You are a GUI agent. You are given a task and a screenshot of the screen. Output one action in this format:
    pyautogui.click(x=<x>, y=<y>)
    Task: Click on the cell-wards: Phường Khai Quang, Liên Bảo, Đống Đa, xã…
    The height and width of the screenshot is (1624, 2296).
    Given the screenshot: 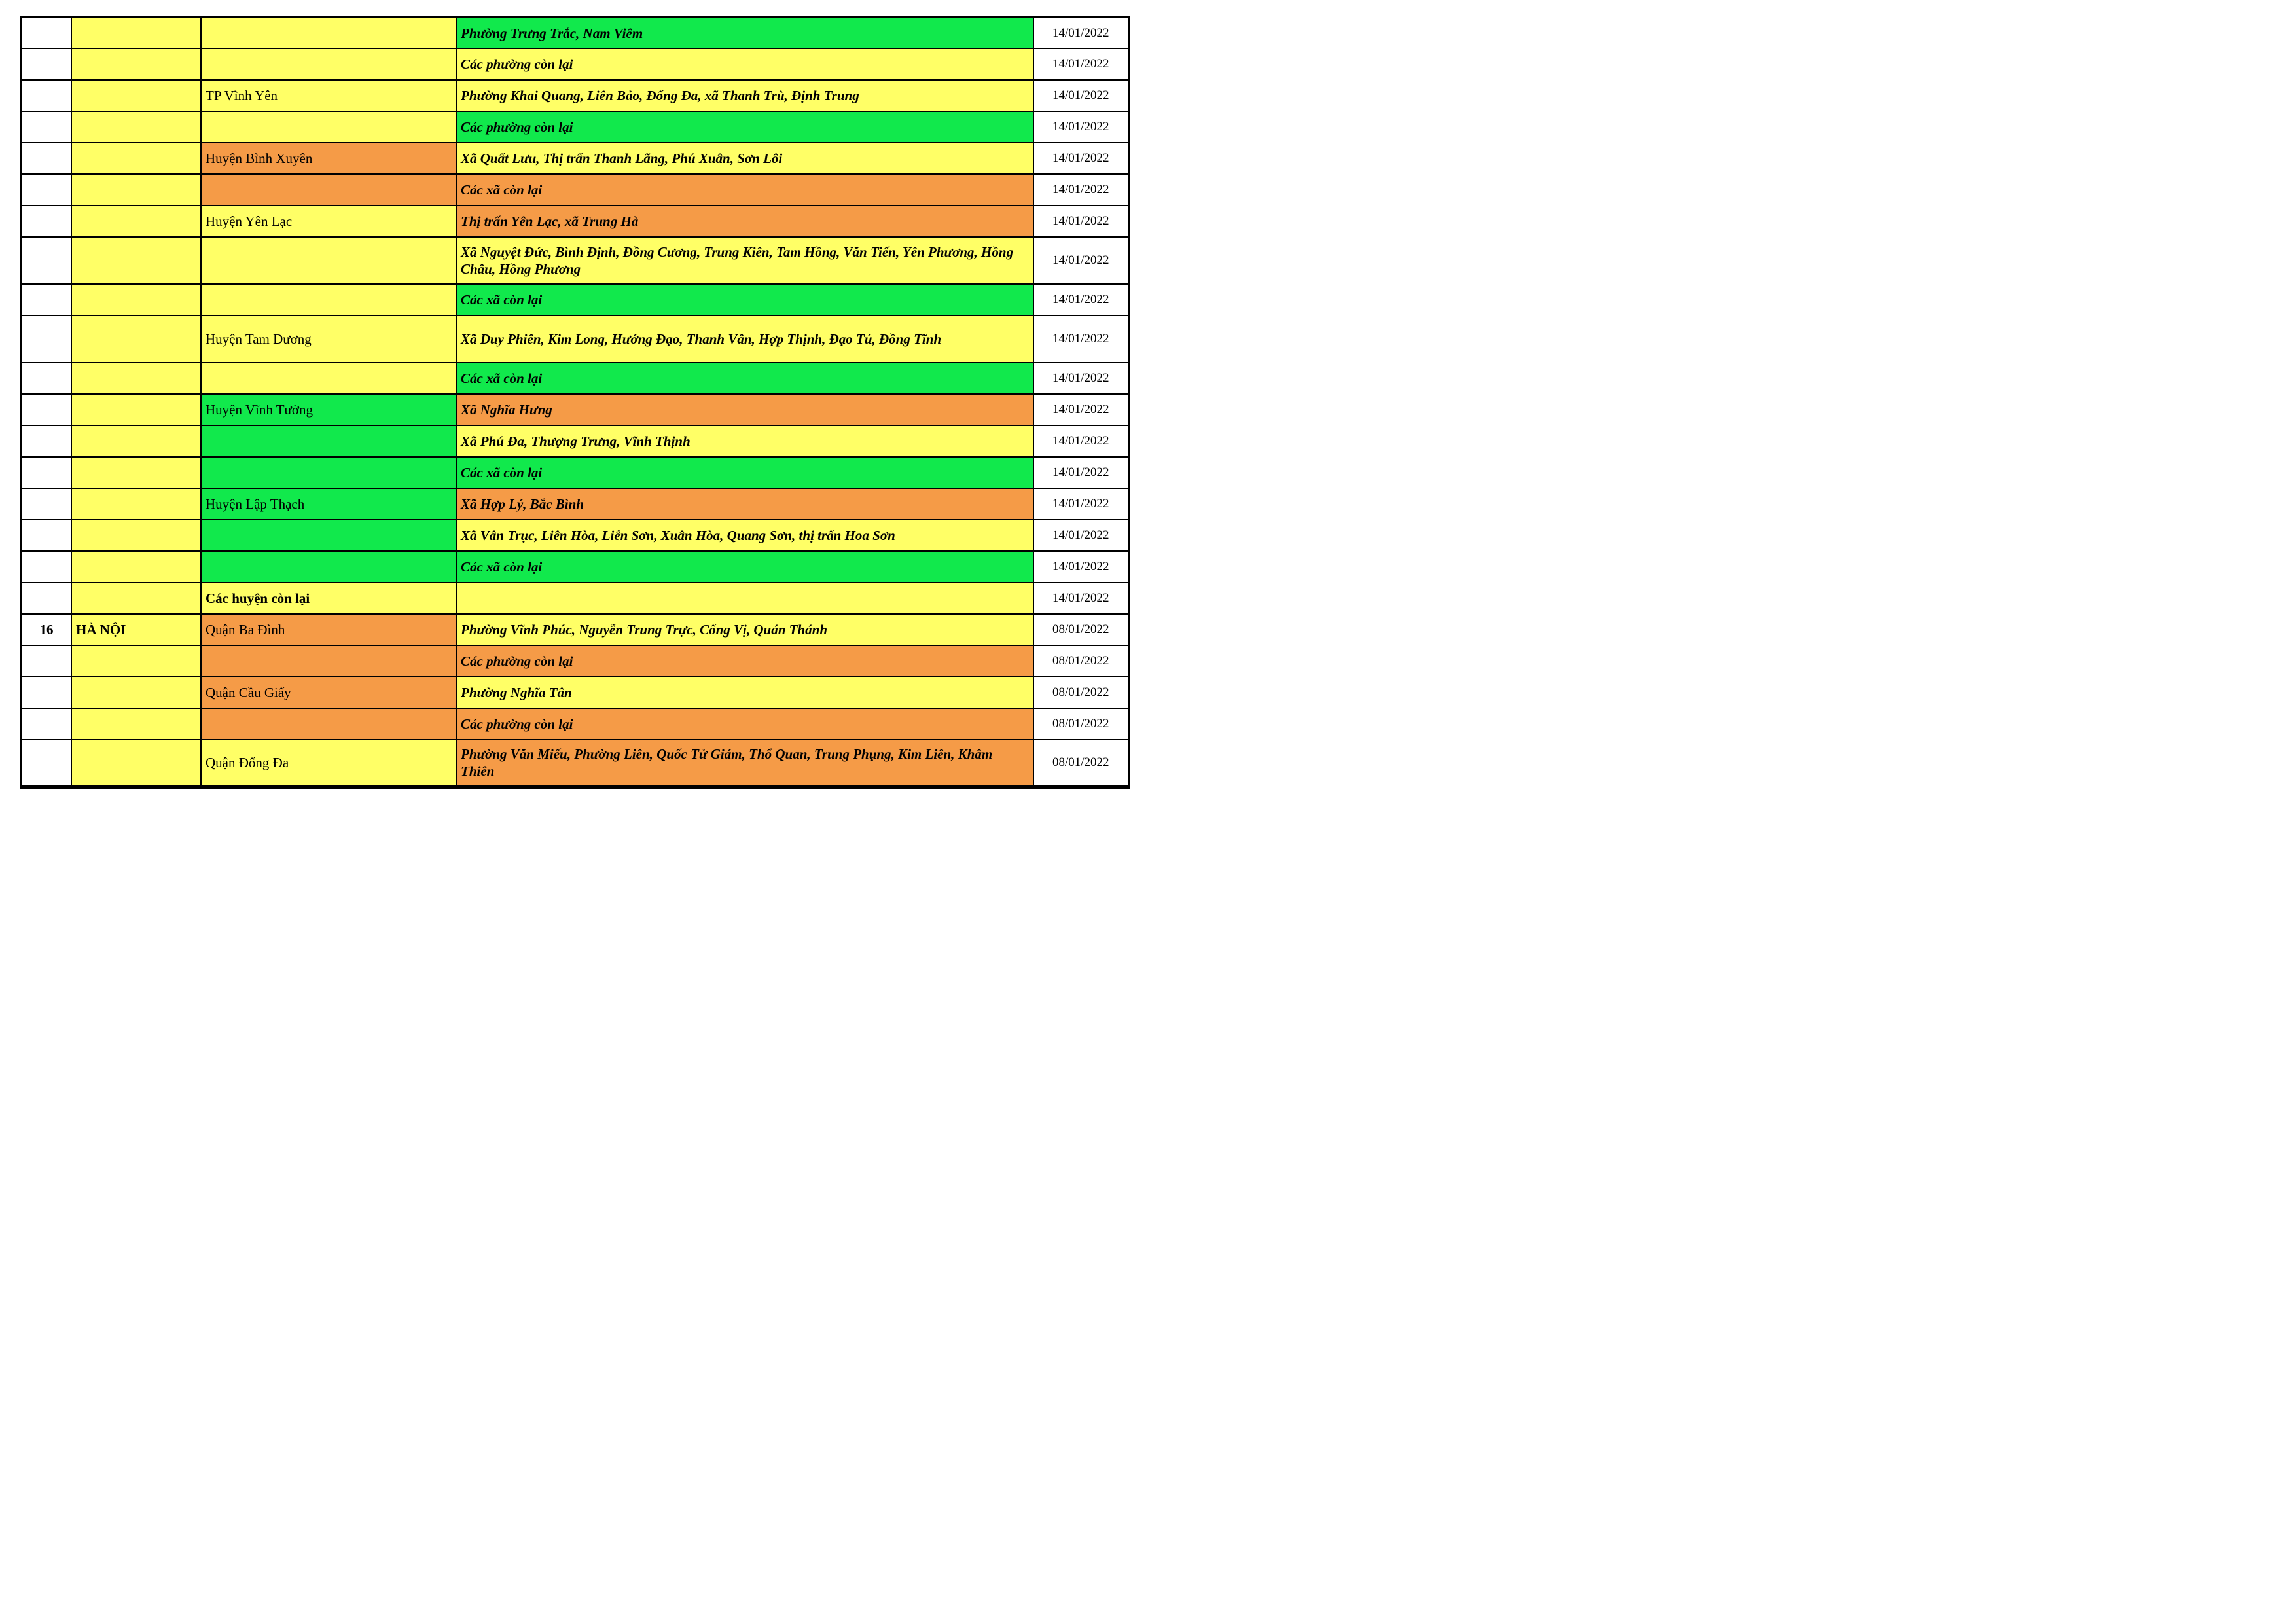 What is the action you would take?
    pyautogui.click(x=745, y=95)
    